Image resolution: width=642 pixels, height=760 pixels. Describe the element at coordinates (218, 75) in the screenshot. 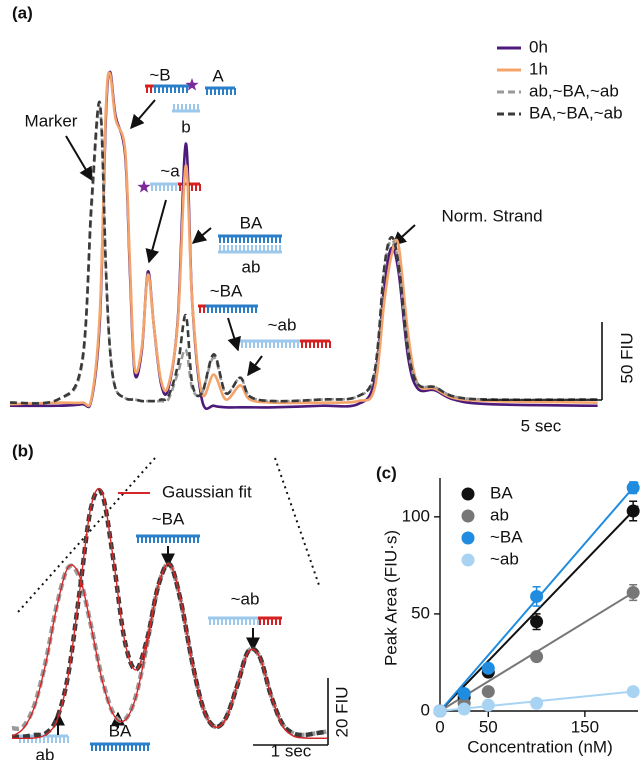

I see `label: A` at that location.